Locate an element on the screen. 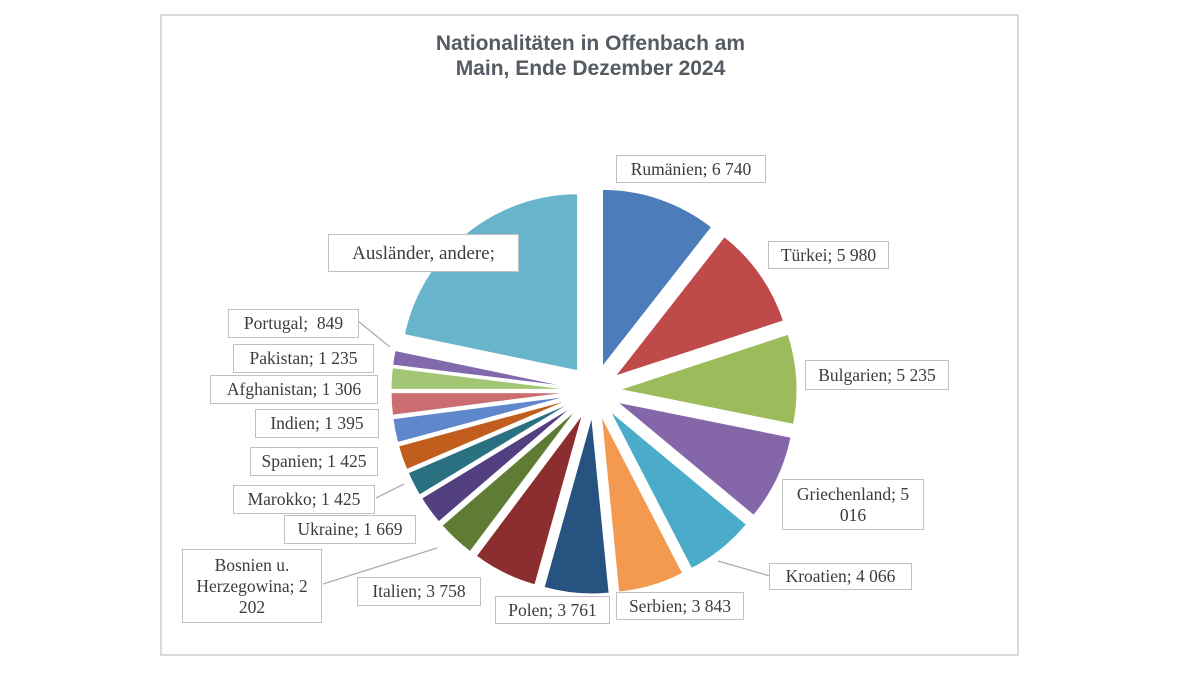 The height and width of the screenshot is (675, 1200). pie-slice-polen is located at coordinates (576, 505).